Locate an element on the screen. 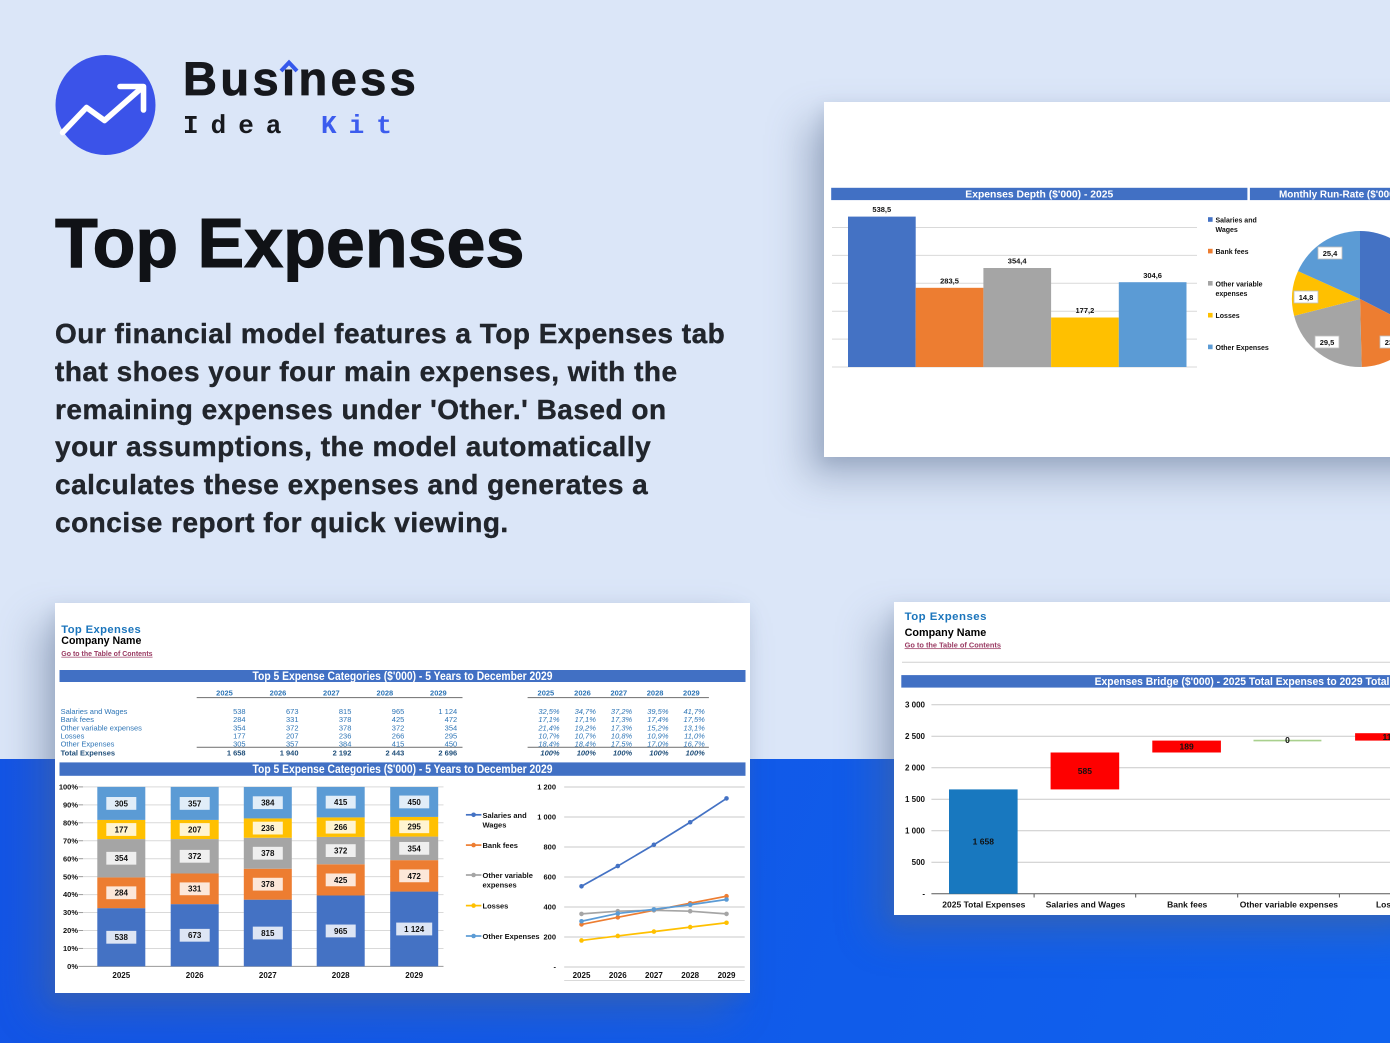 This screenshot has height=1043, width=1390. svg-text: 472 is located at coordinates (415, 876).